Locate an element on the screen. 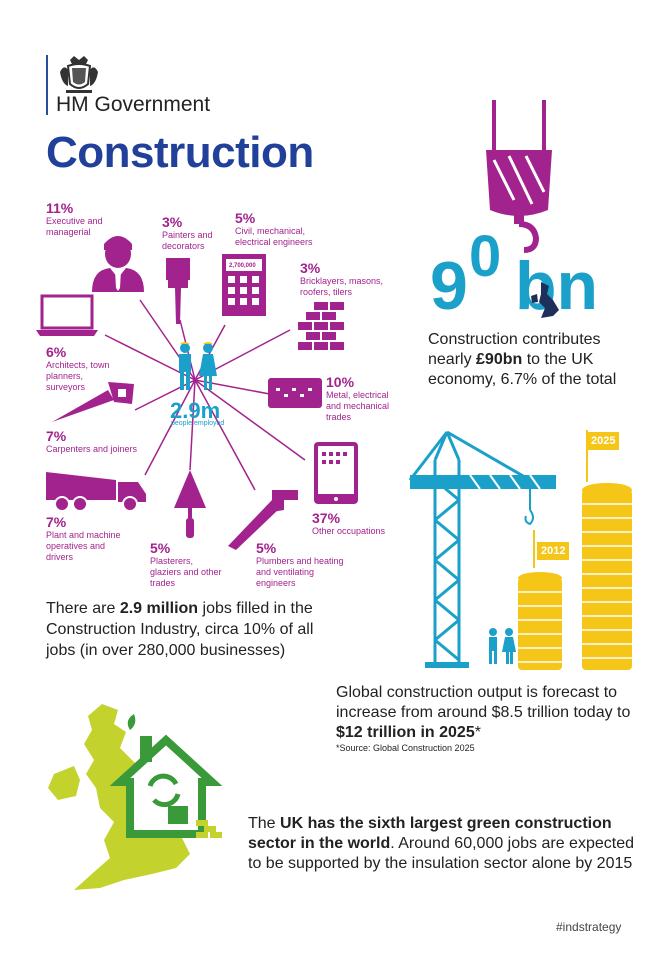 The width and height of the screenshot is (672, 953). org-name: HM Government is located at coordinates (133, 104).